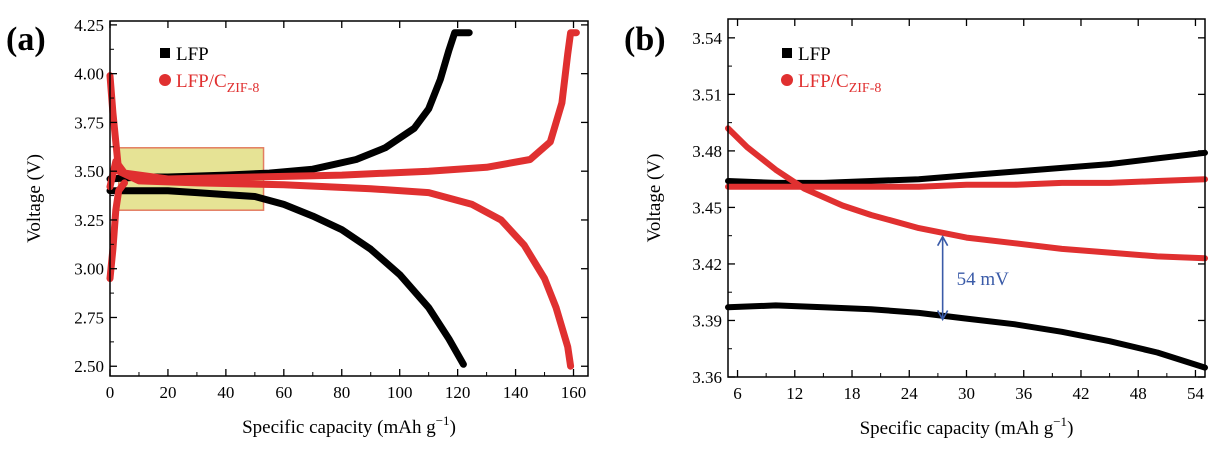 This screenshot has height=449, width=1225. What do you see at coordinates (707, 207) in the screenshot?
I see `y-tick-label: 3.45` at bounding box center [707, 207].